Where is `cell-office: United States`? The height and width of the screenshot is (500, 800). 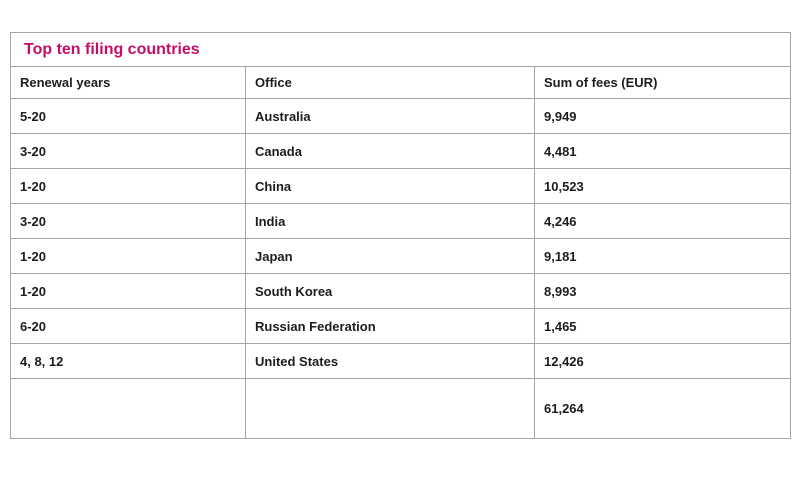
cell-office: United States is located at coordinates (390, 361).